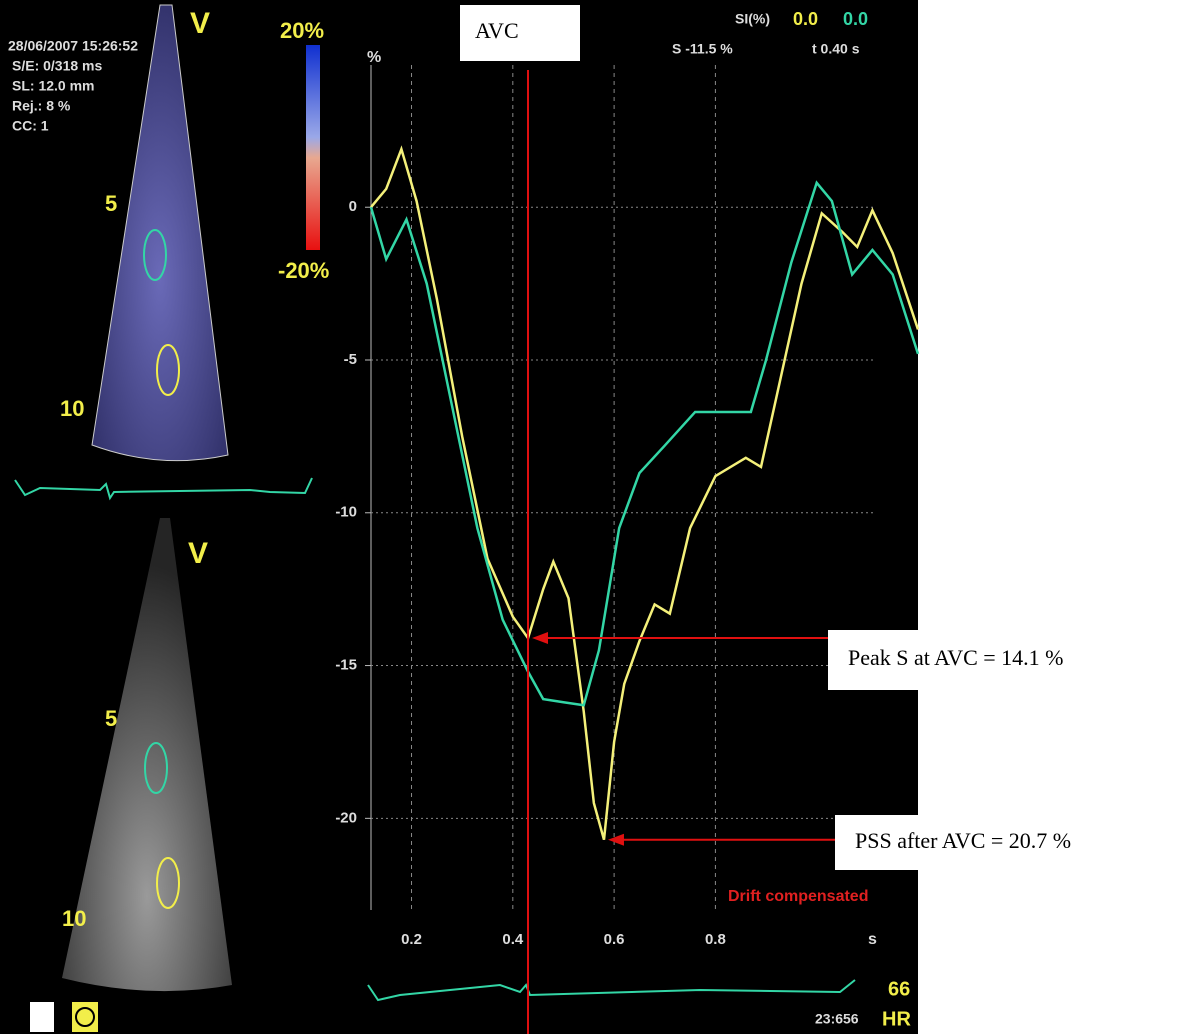  I want to click on drift-label: Drift compensated, so click(798, 896).